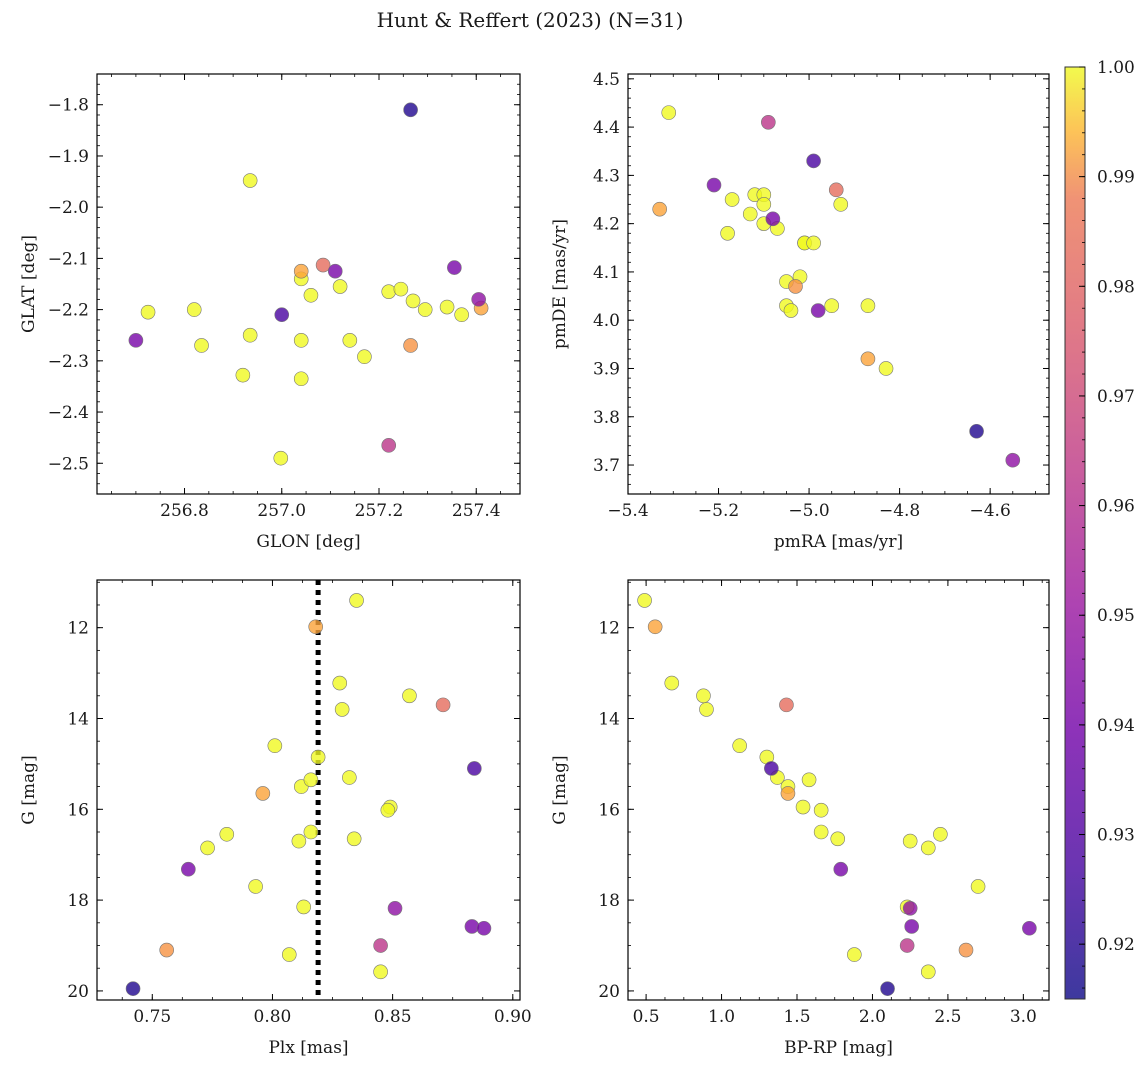 This screenshot has height=1067, width=1148. What do you see at coordinates (838, 542) in the screenshot?
I see `x-axis-label: pmRA [mas/yr]` at bounding box center [838, 542].